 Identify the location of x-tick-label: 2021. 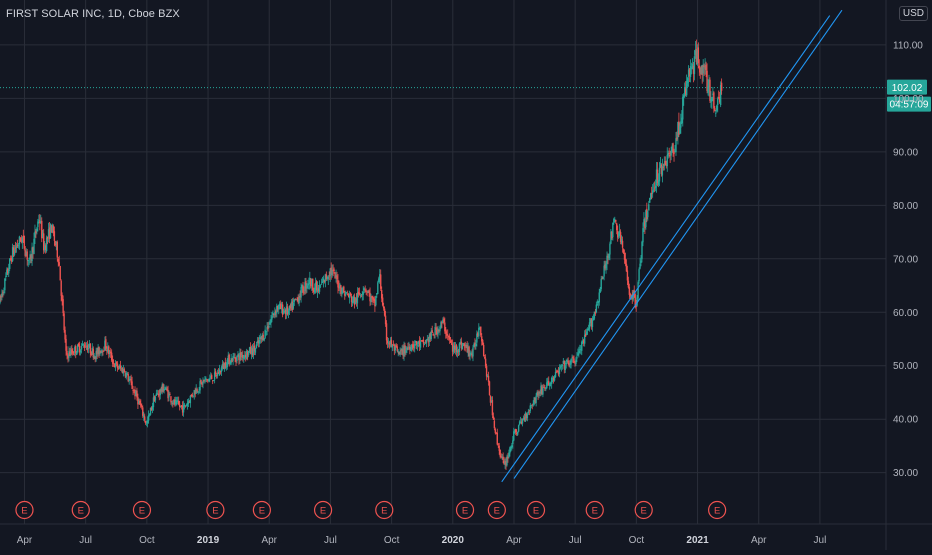
(697, 540).